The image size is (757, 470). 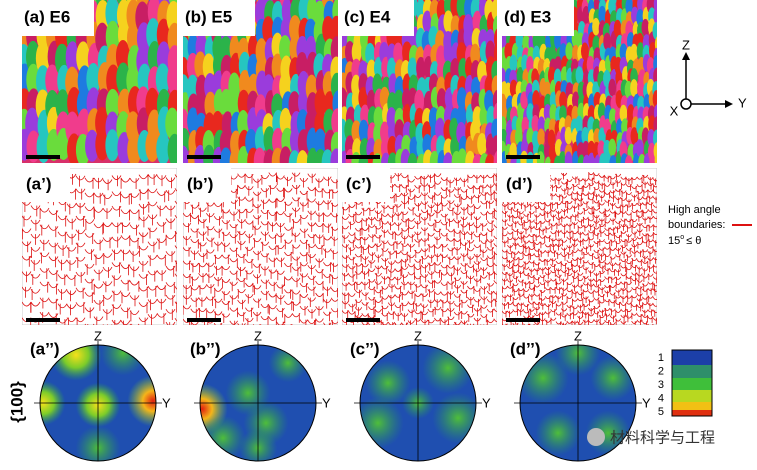 What do you see at coordinates (686, 104) in the screenshot?
I see `axis-origin` at bounding box center [686, 104].